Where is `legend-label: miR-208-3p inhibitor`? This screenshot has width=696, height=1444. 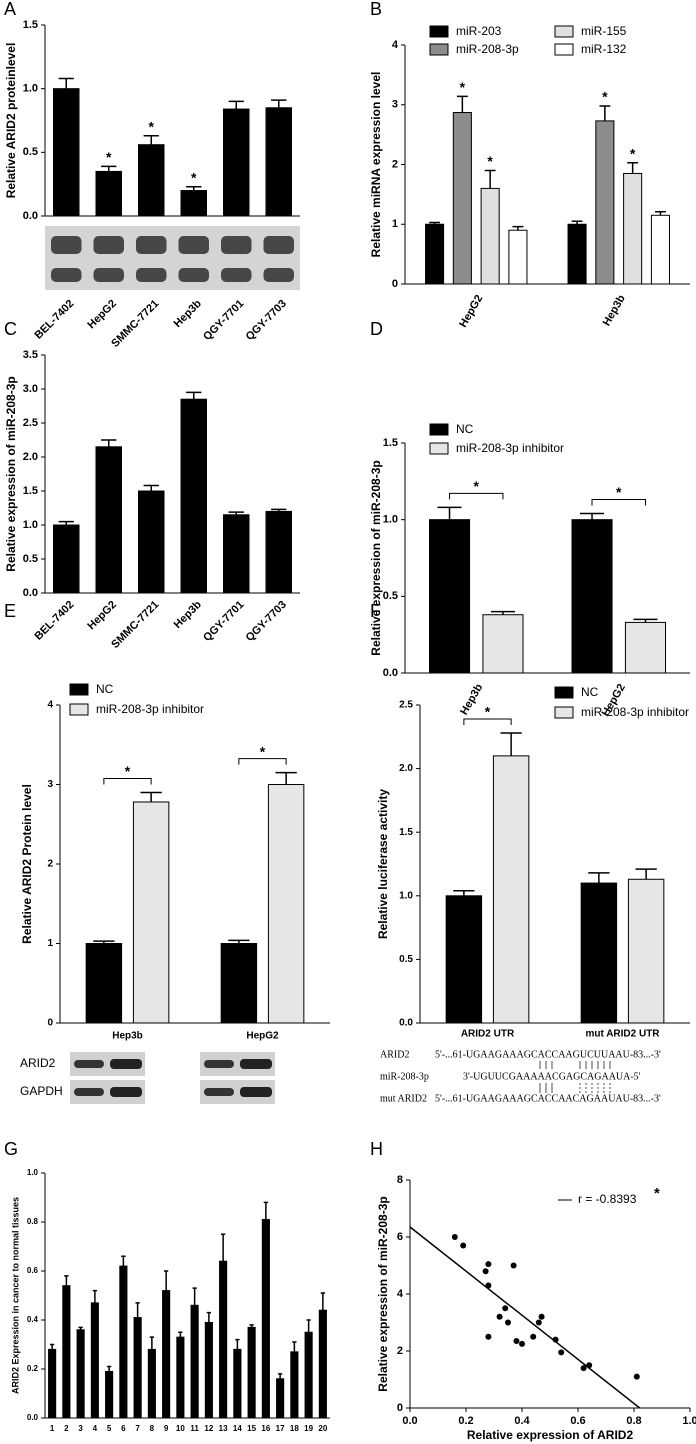
legend-label: miR-208-3p inhibitor is located at coordinates (150, 709).